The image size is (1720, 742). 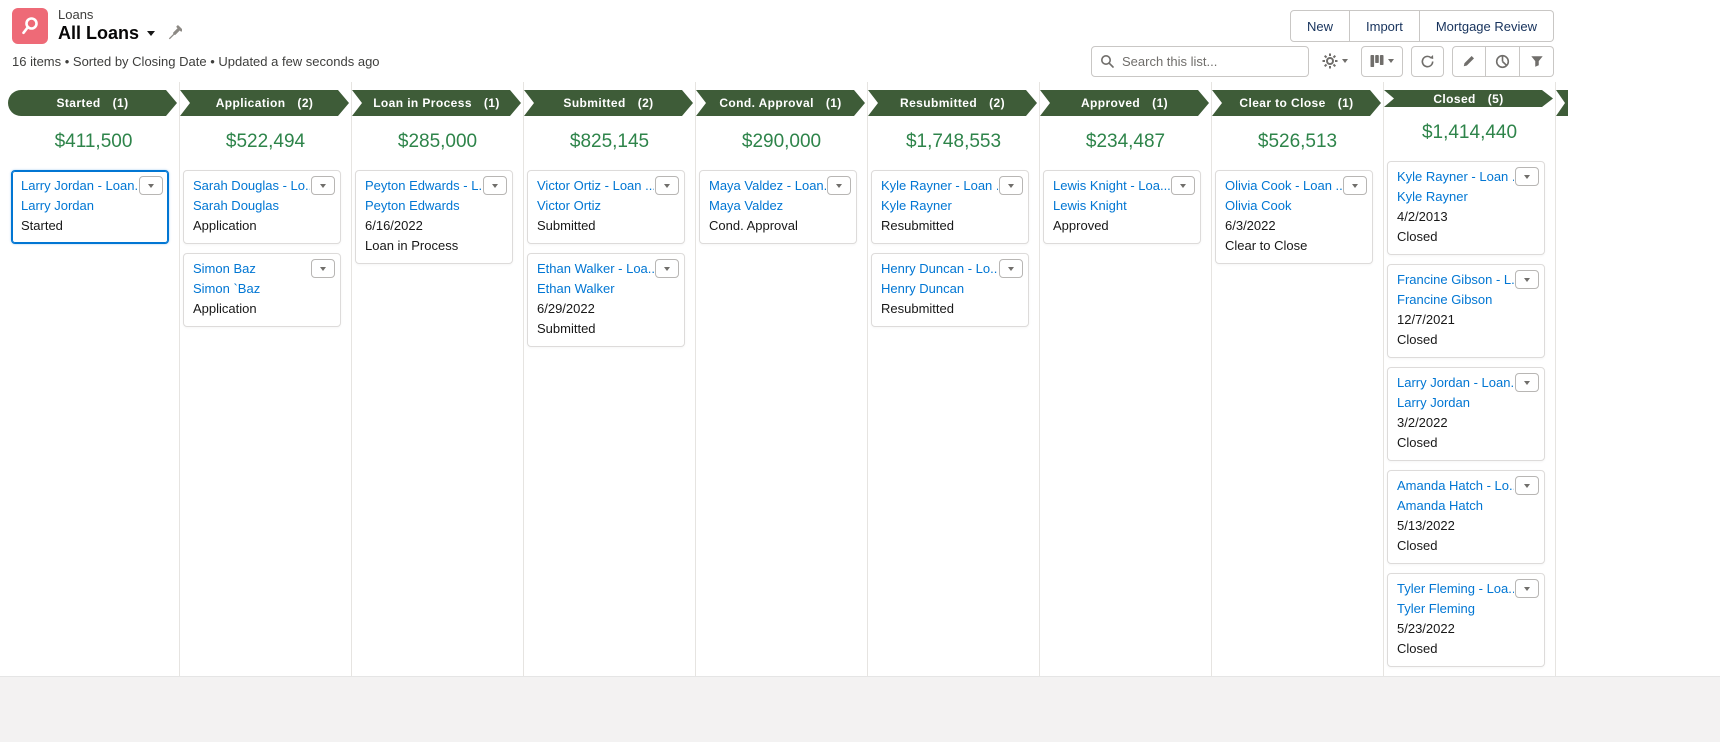 What do you see at coordinates (1200, 61) in the screenshot?
I see `search-input` at bounding box center [1200, 61].